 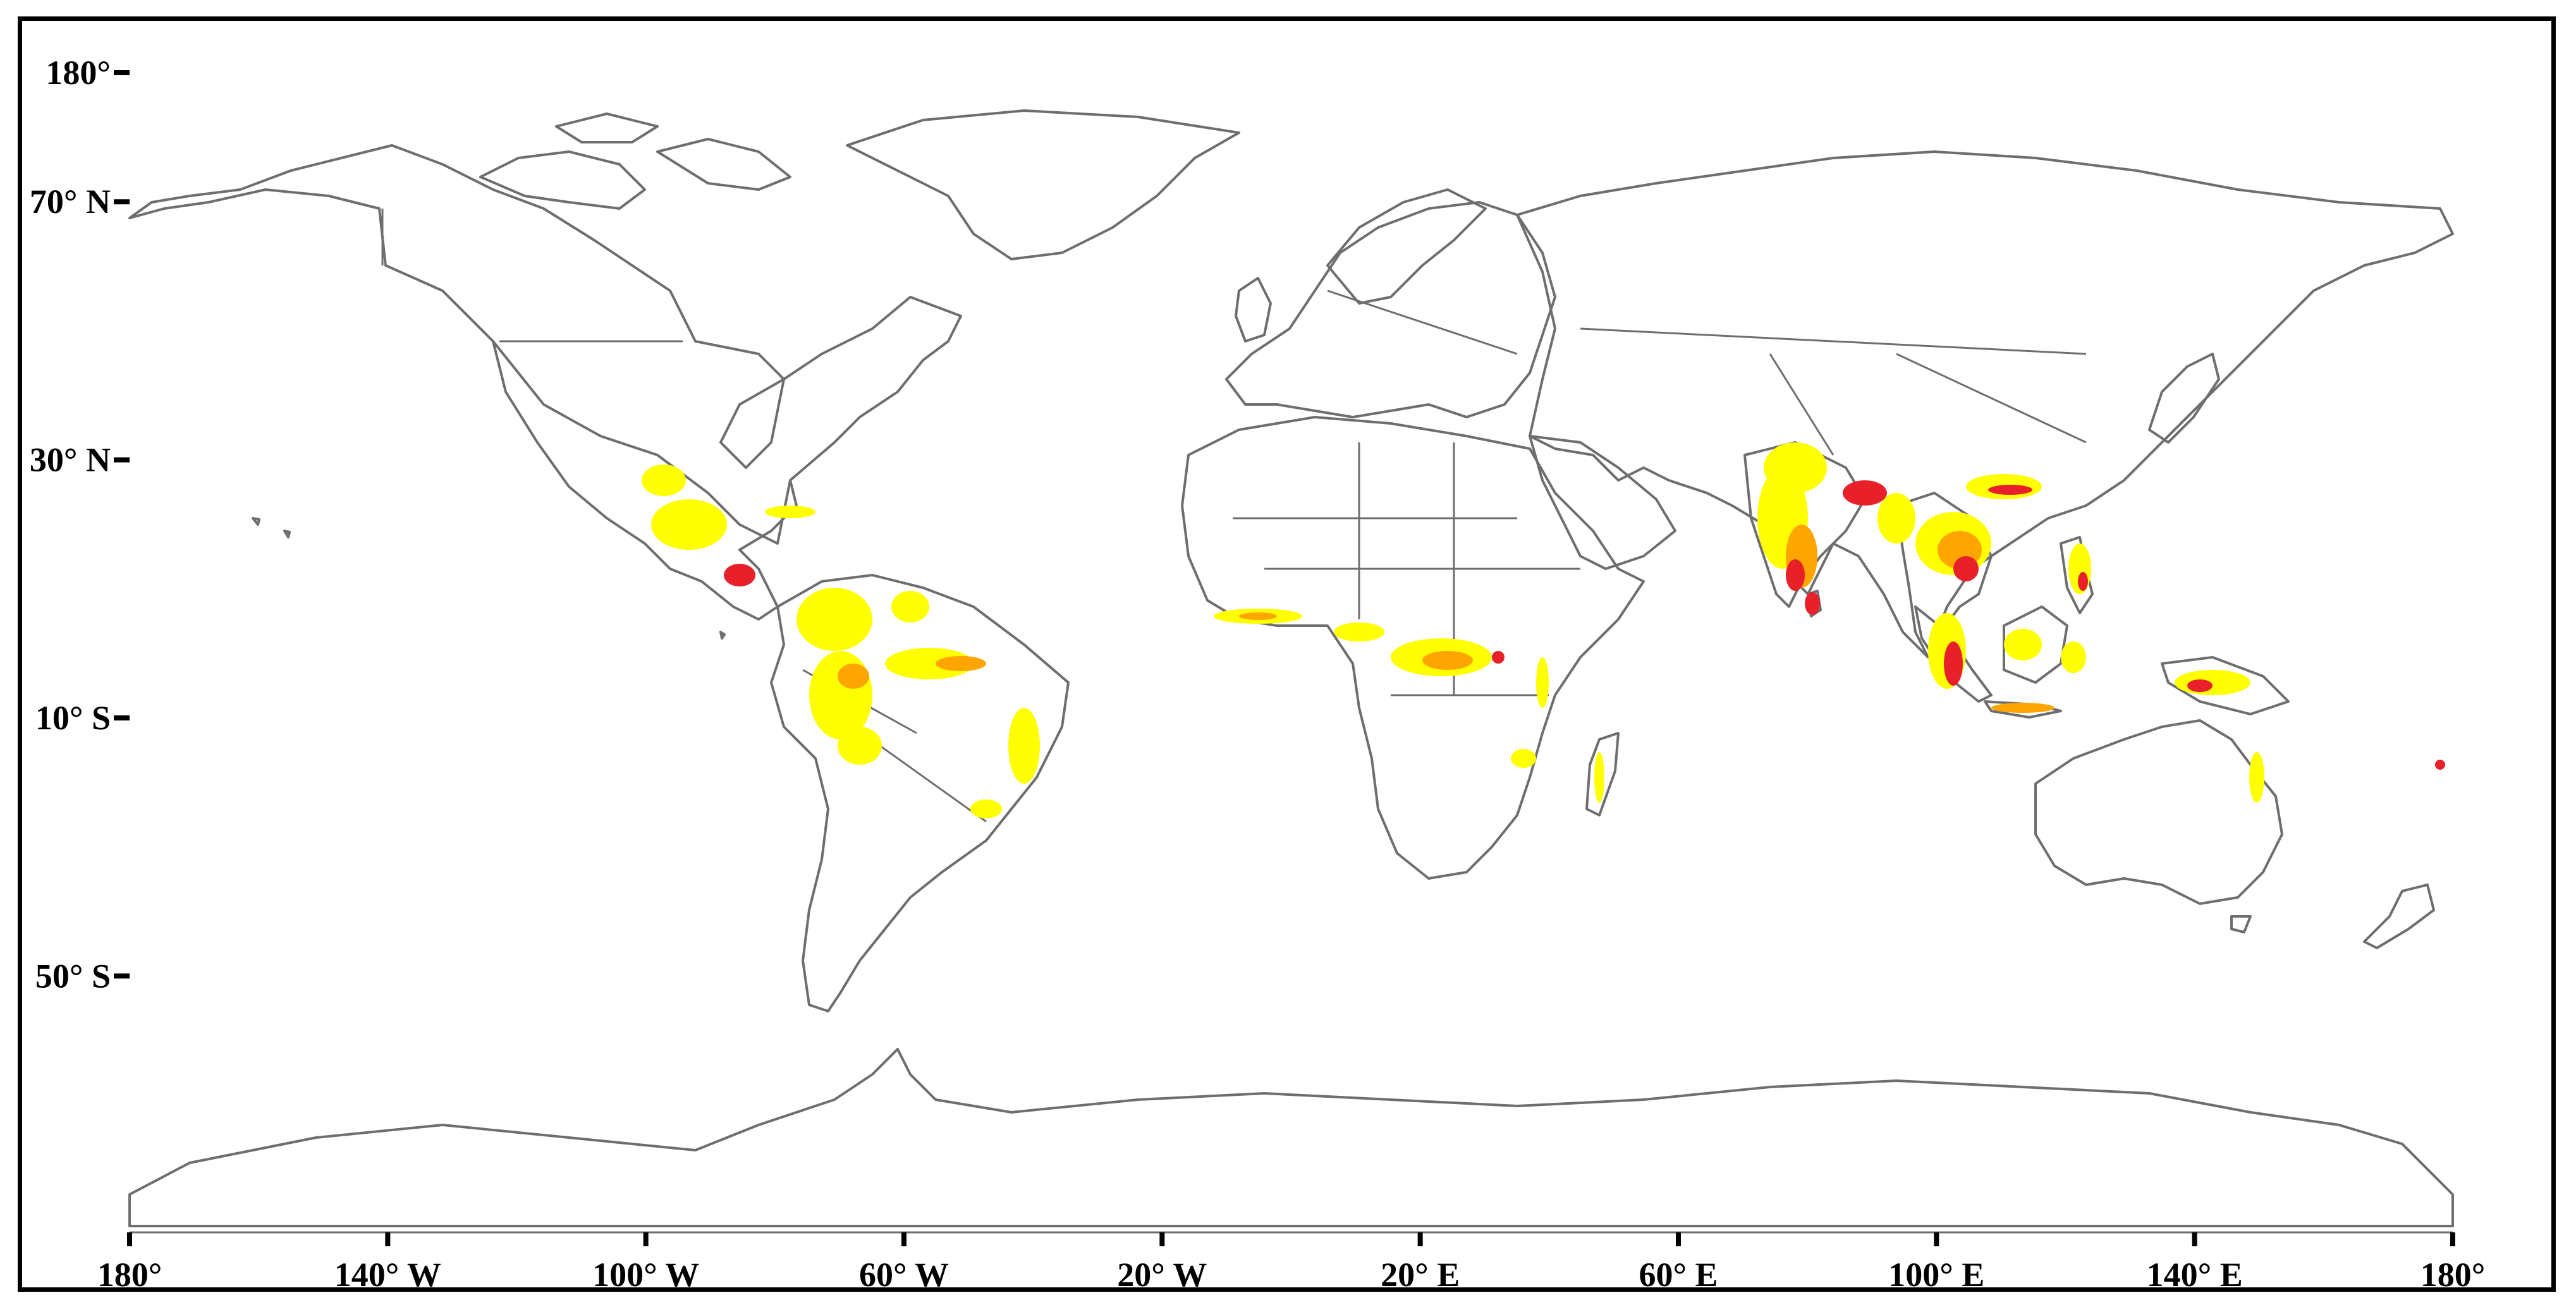 I want to click on suitability-java, so click(x=2022, y=708).